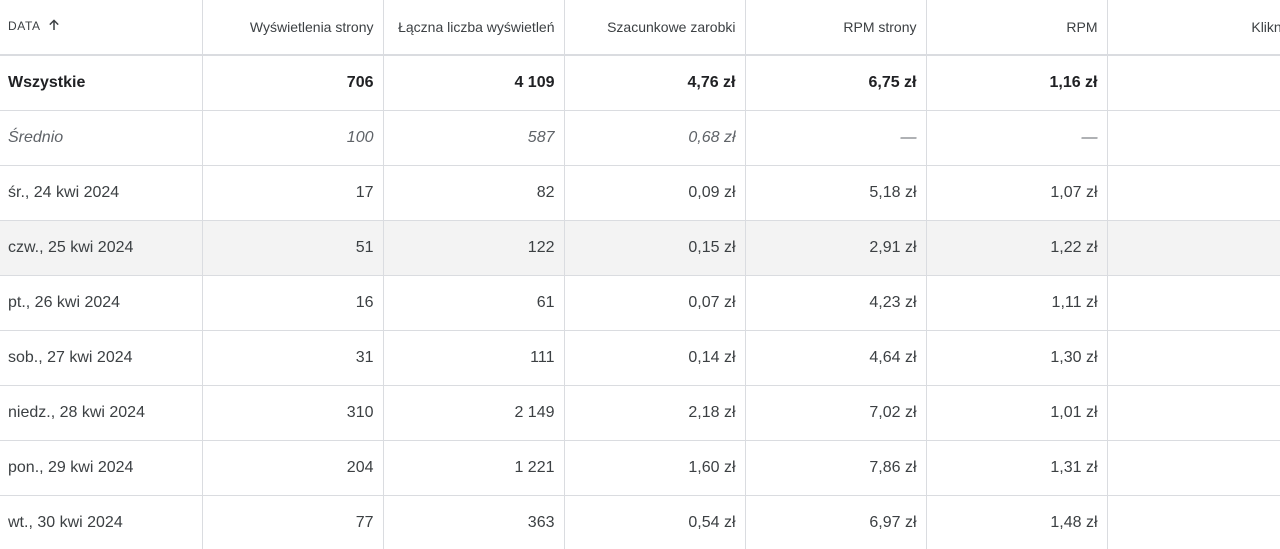  Describe the element at coordinates (474, 468) in the screenshot. I see `metric-cell: 1 221` at that location.